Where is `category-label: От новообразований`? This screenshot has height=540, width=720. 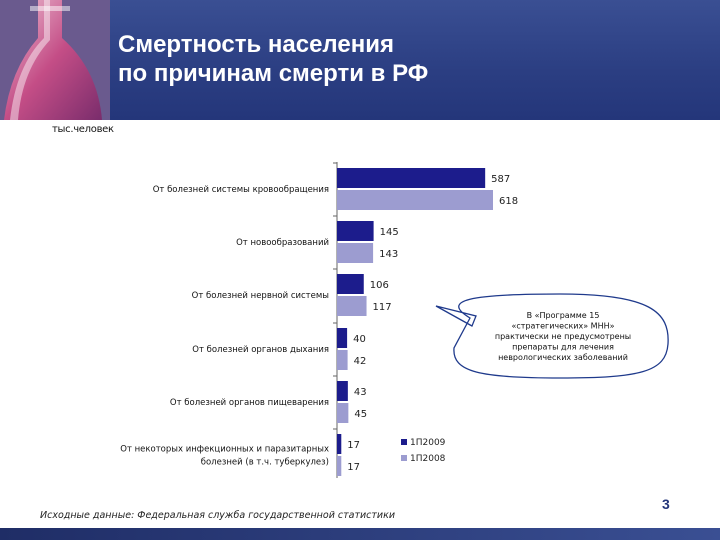
category-label: От новообразований is located at coordinates (282, 243).